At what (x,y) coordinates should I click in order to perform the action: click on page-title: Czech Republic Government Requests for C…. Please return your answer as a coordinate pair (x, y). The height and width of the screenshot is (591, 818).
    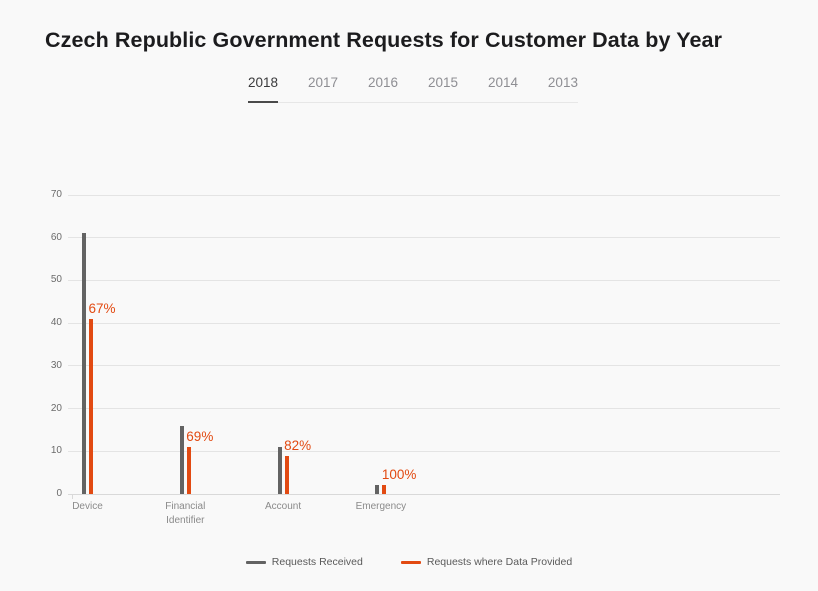
    Looking at the image, I should click on (384, 40).